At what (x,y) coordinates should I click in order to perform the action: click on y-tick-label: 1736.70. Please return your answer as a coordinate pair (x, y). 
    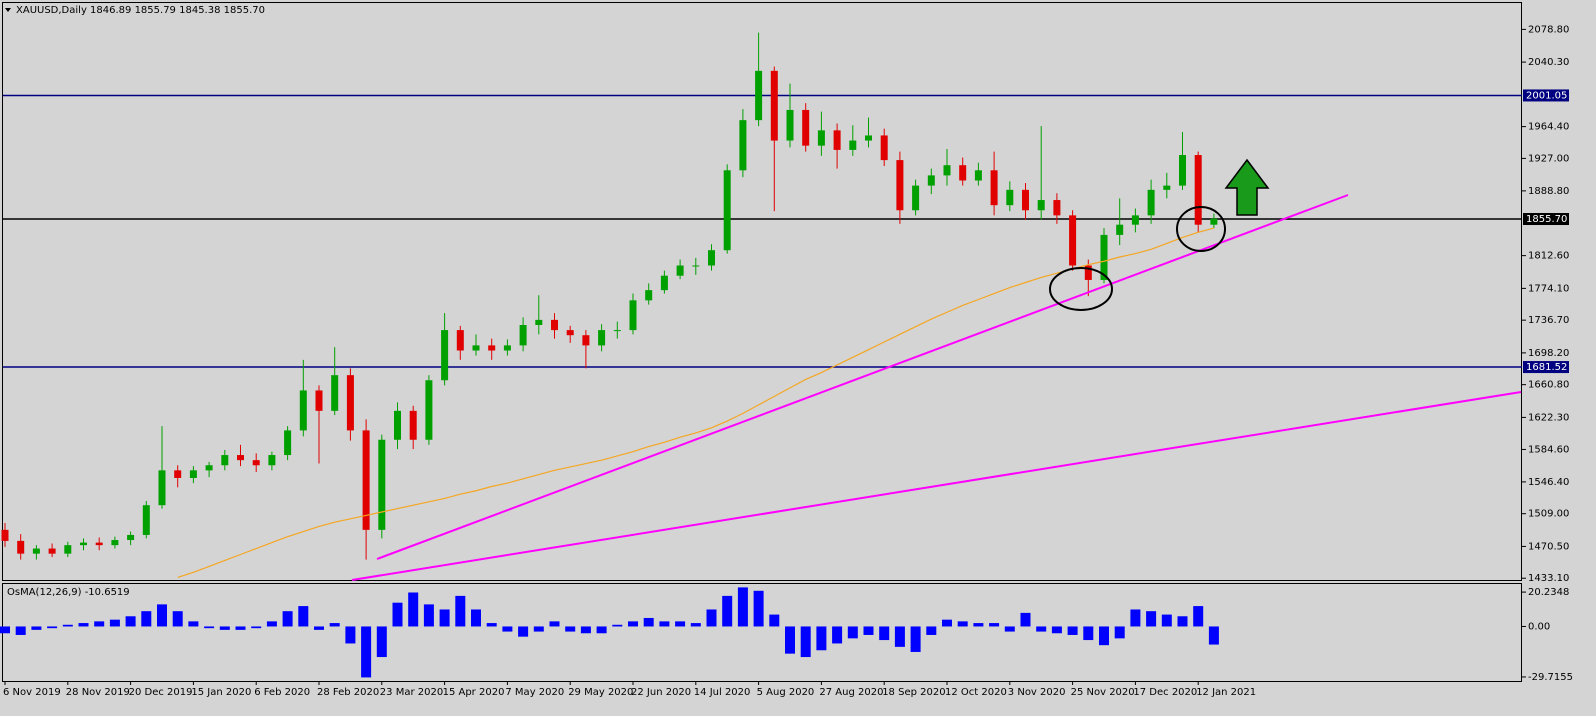
    Looking at the image, I should click on (1548, 320).